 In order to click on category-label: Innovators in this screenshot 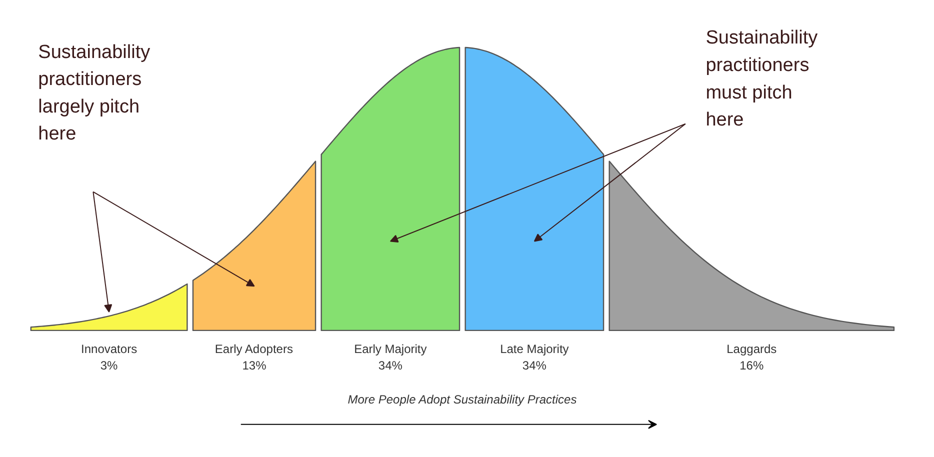, I will do `click(109, 349)`.